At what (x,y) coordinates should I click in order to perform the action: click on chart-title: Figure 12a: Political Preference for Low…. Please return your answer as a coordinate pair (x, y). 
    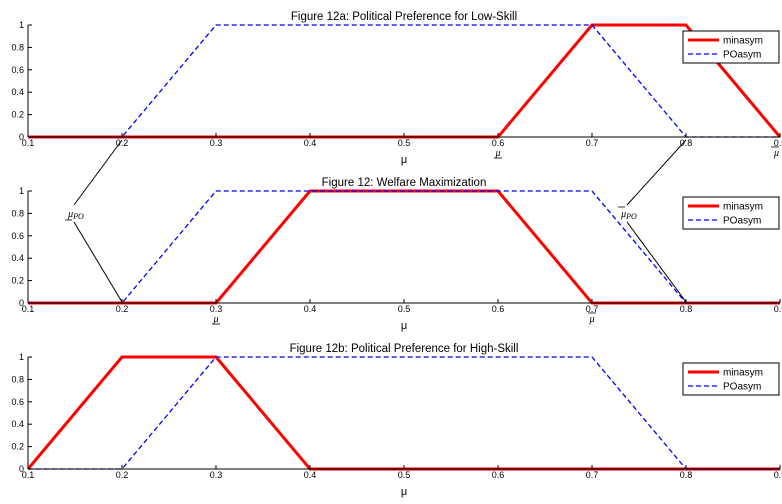
    Looking at the image, I should click on (404, 17).